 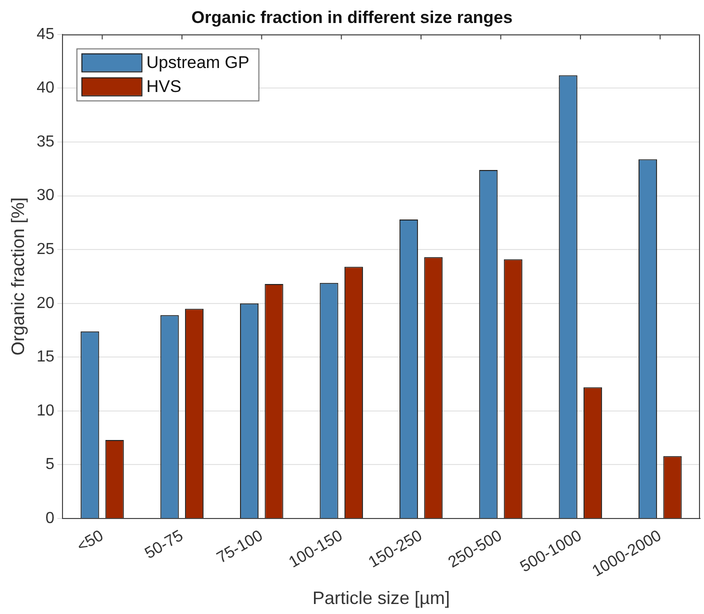 I want to click on y-tick-label: 35, so click(x=45, y=141).